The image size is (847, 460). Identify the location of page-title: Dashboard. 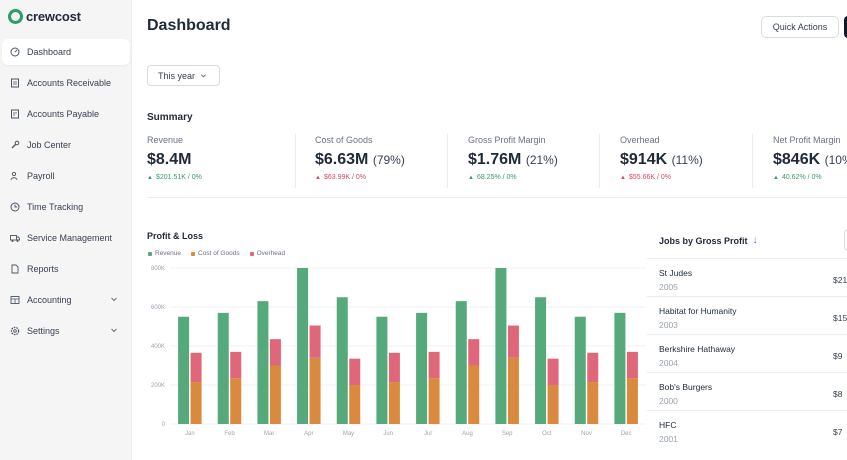
(189, 25).